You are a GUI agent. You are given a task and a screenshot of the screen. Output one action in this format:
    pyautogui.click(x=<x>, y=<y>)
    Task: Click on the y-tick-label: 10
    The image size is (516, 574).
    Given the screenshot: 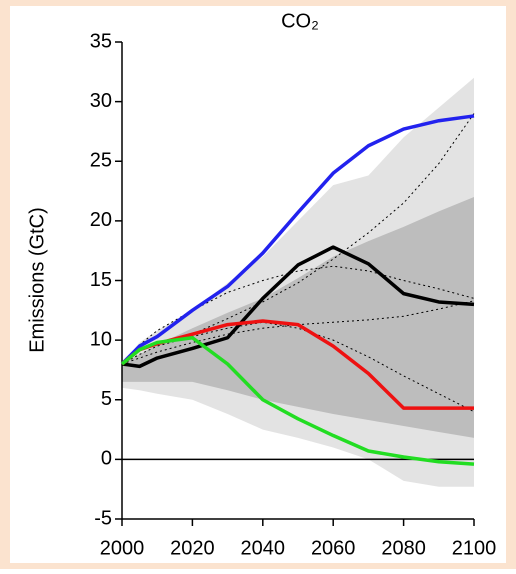 What is the action you would take?
    pyautogui.click(x=101, y=339)
    